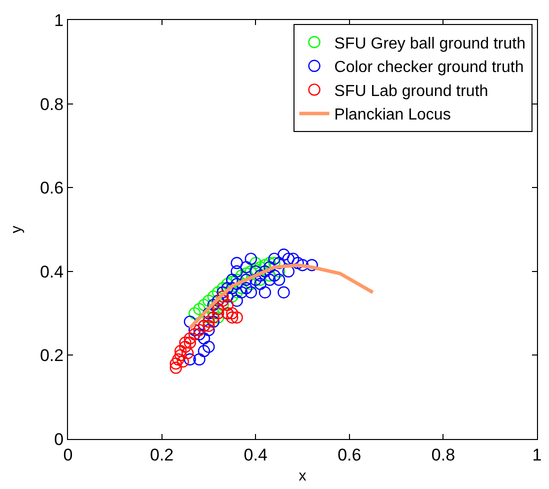 This screenshot has width=549, height=489. What do you see at coordinates (52, 104) in the screenshot?
I see `y-tick-label: 0.8` at bounding box center [52, 104].